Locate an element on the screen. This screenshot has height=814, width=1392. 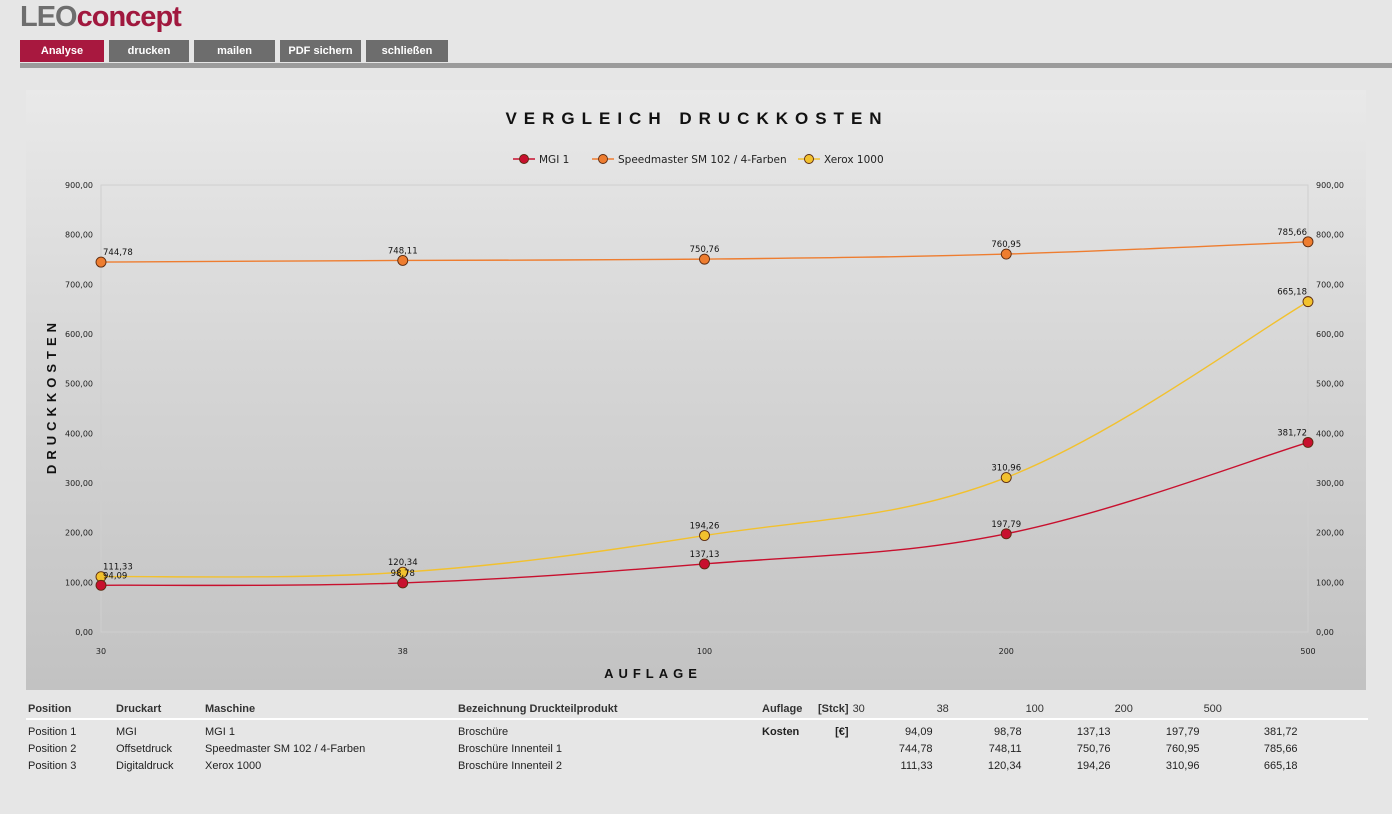
row-maschine: Speedmaster SM 102 / 4-Farben is located at coordinates (285, 748).